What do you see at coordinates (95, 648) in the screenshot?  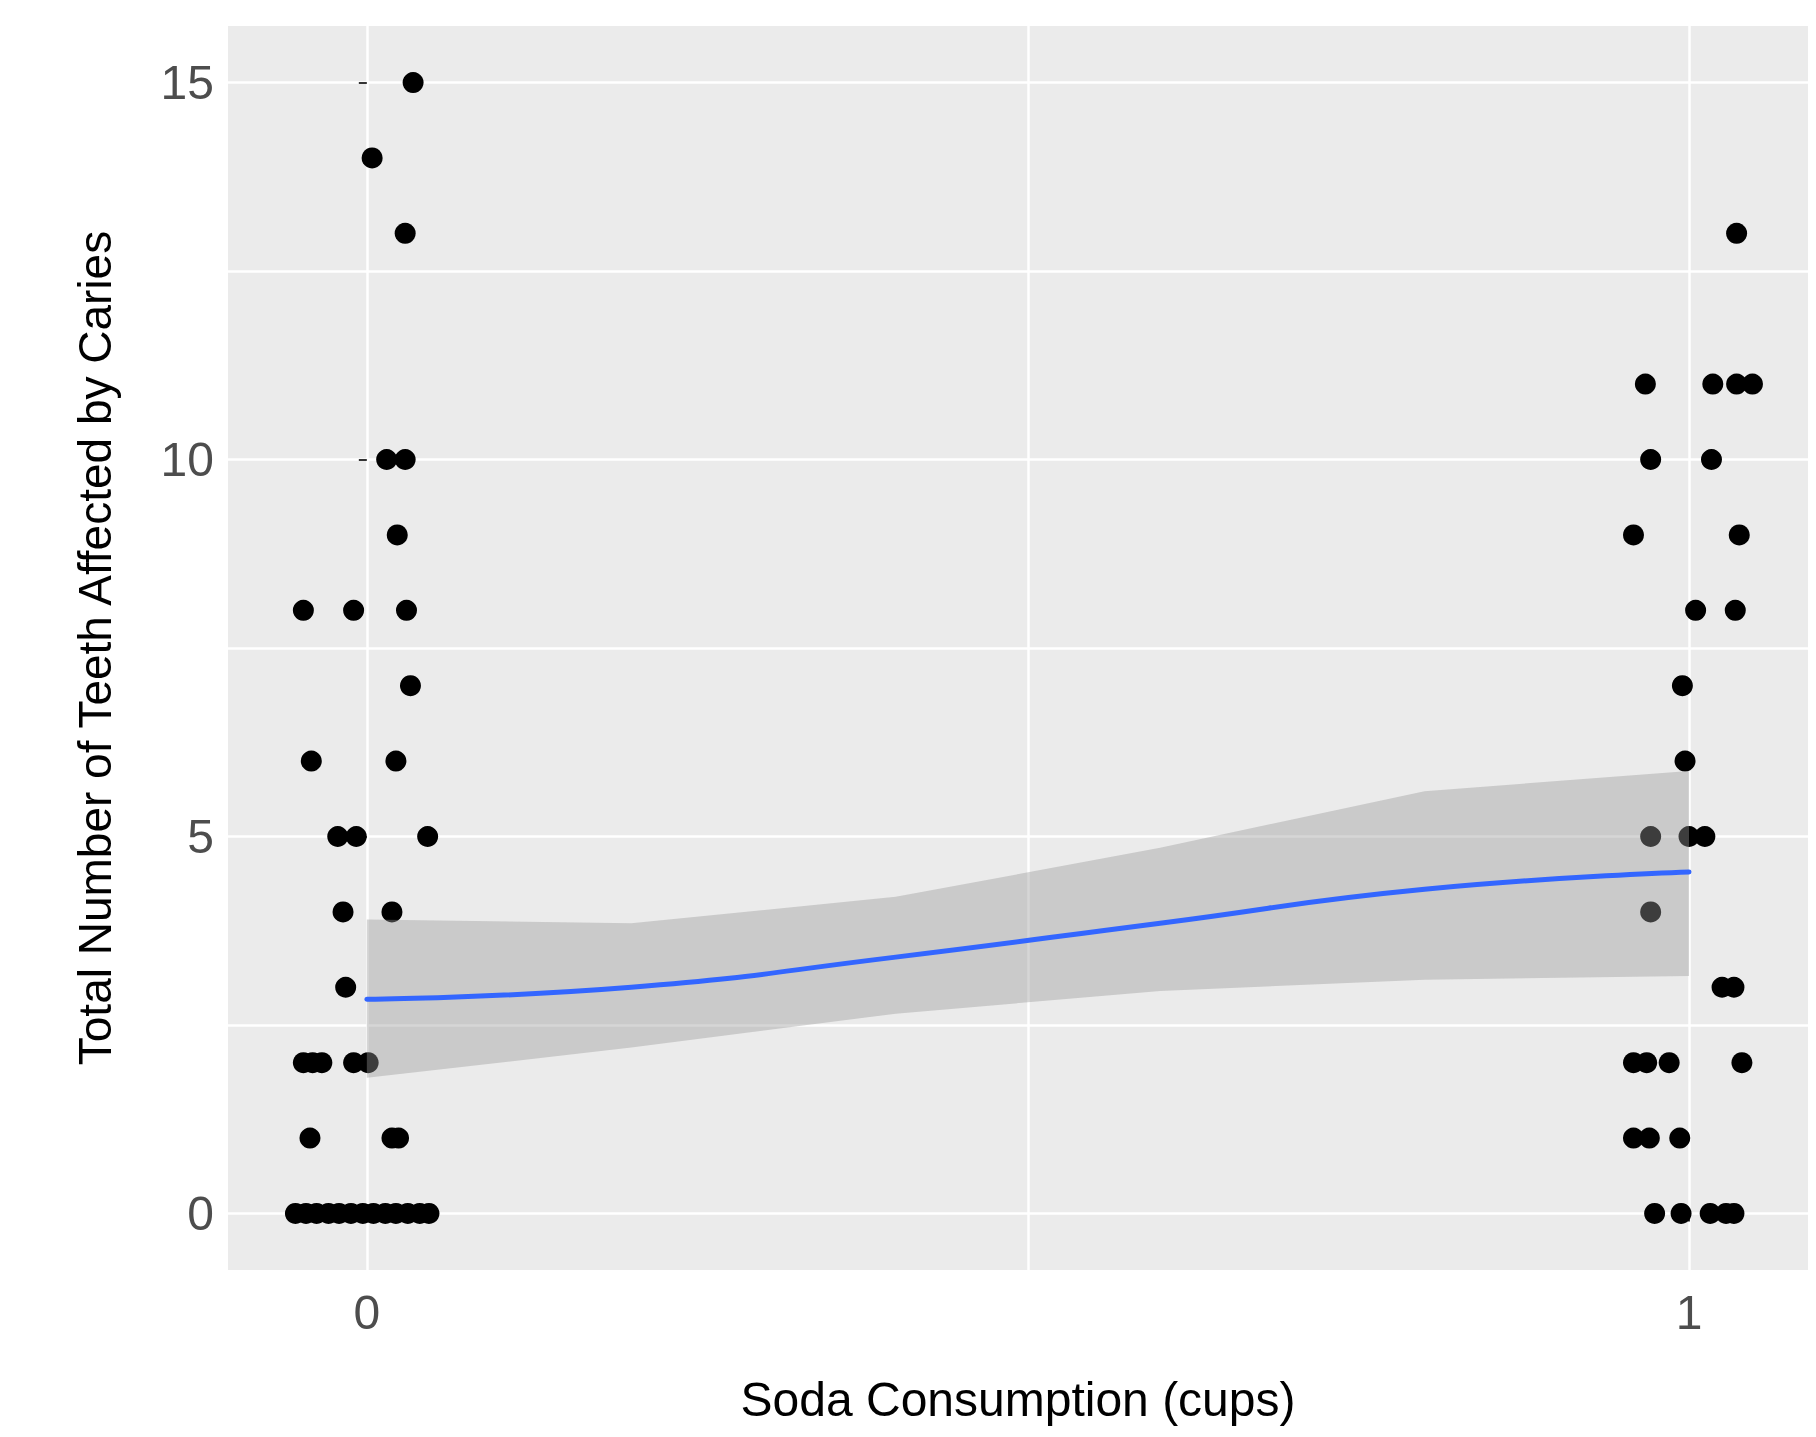 I see `y-axis-title: Total Number of Teeth Affected by Caries` at bounding box center [95, 648].